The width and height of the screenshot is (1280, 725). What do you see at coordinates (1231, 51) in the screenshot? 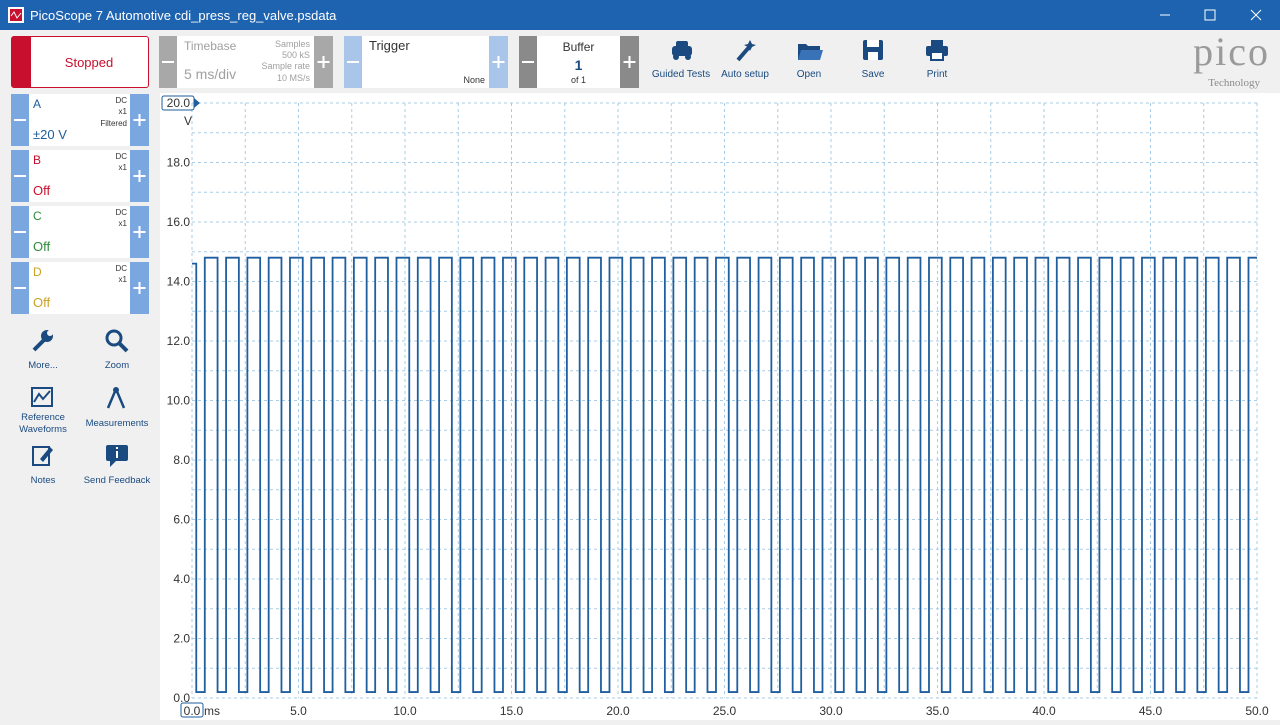
I see `logo-name: pico` at bounding box center [1231, 51].